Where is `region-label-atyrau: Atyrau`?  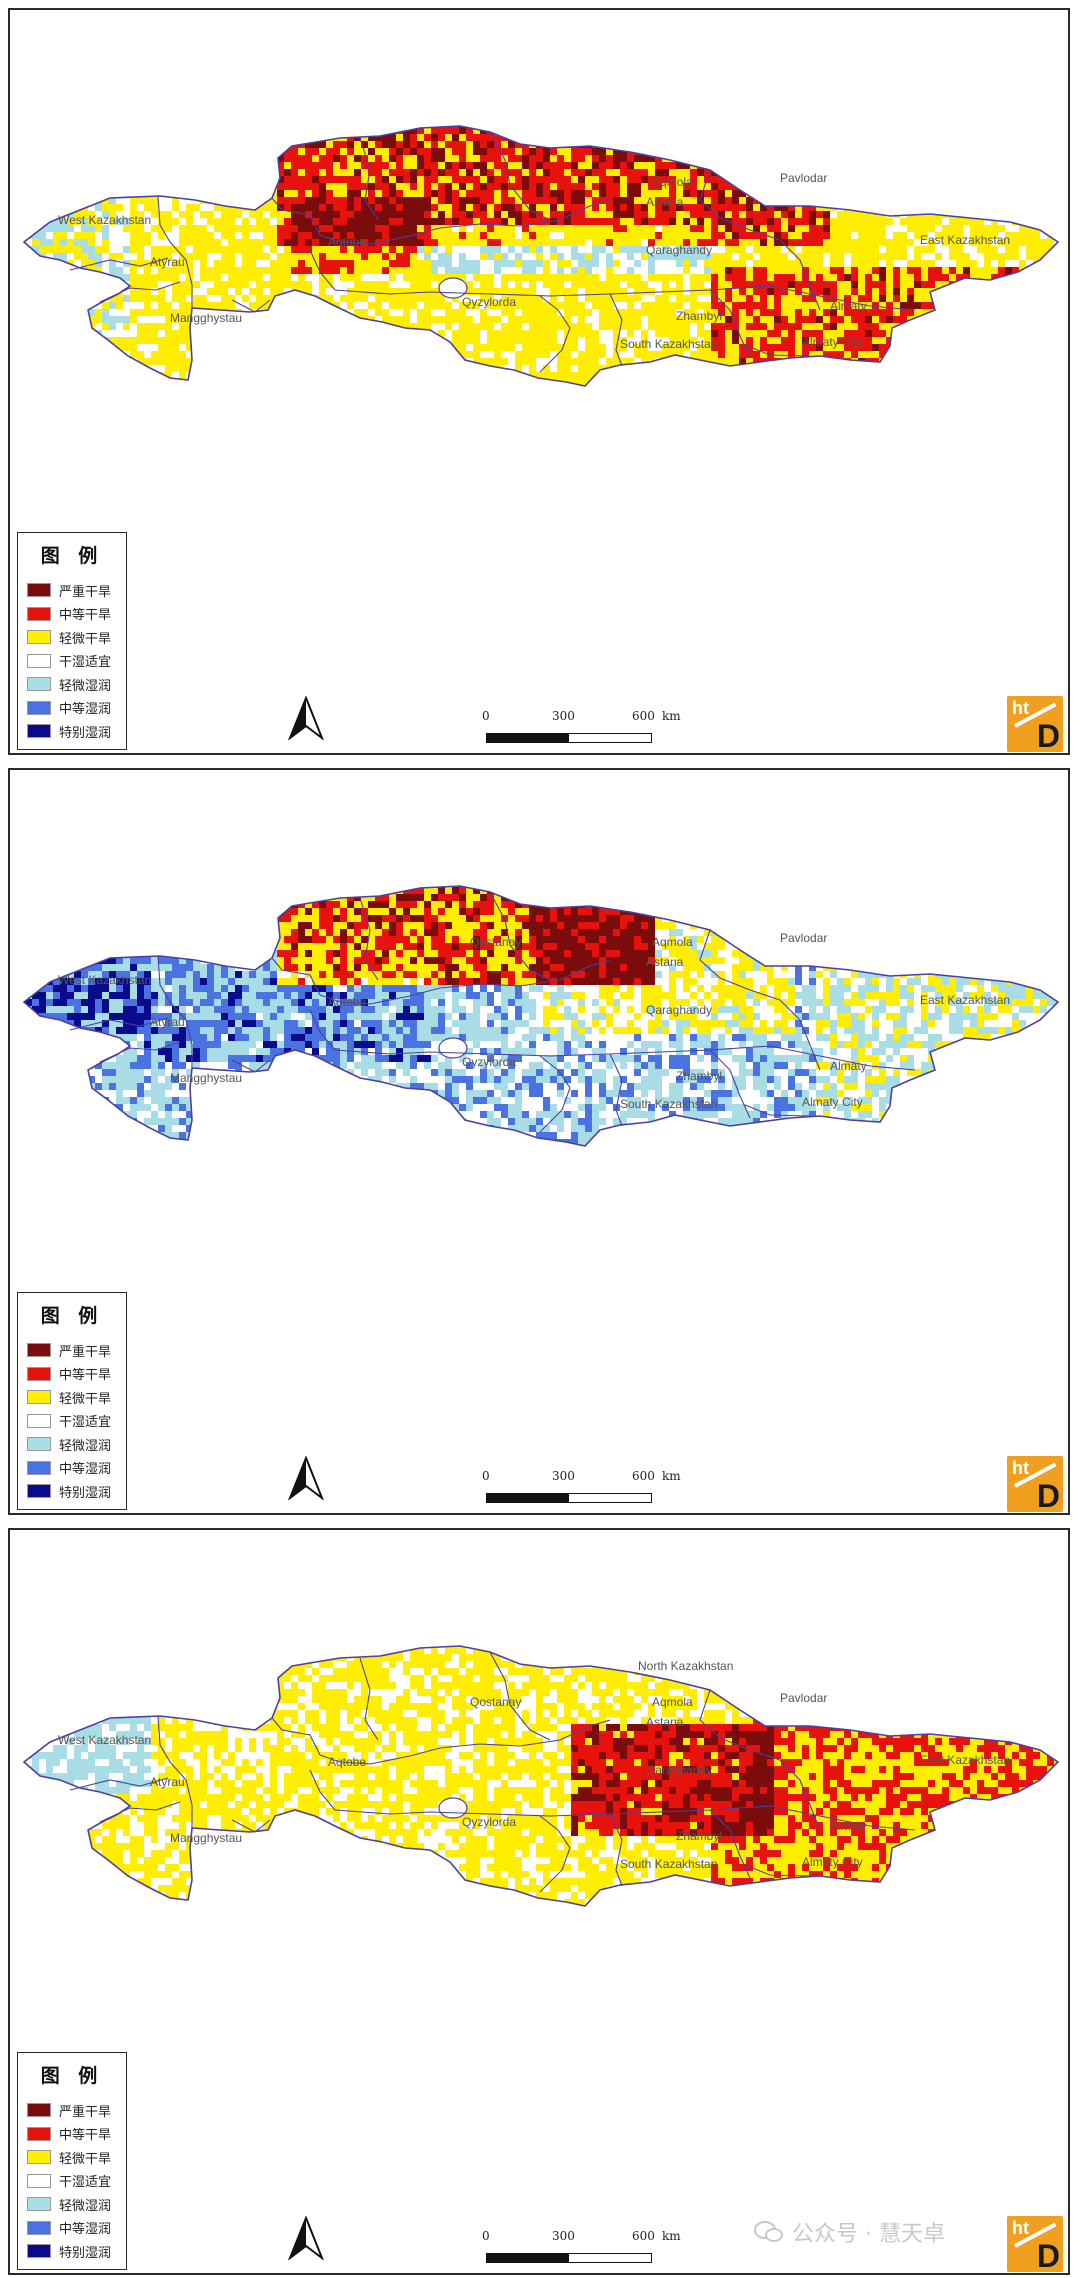
region-label-atyrau: Atyrau is located at coordinates (167, 1782).